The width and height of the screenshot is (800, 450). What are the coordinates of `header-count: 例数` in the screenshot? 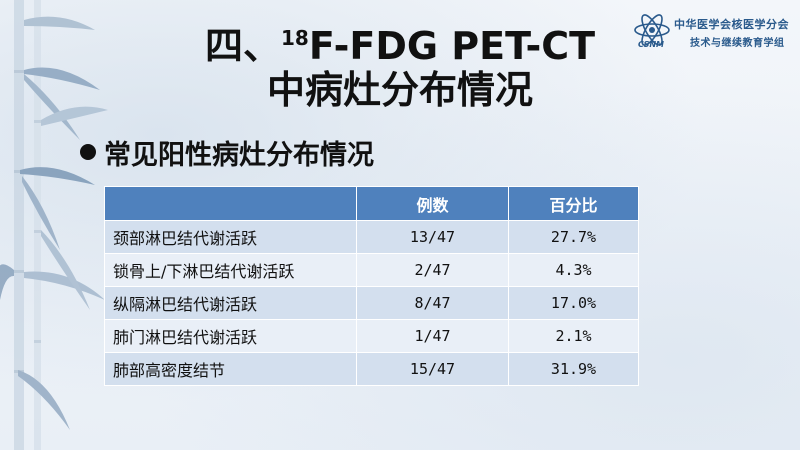 It's located at (432, 203).